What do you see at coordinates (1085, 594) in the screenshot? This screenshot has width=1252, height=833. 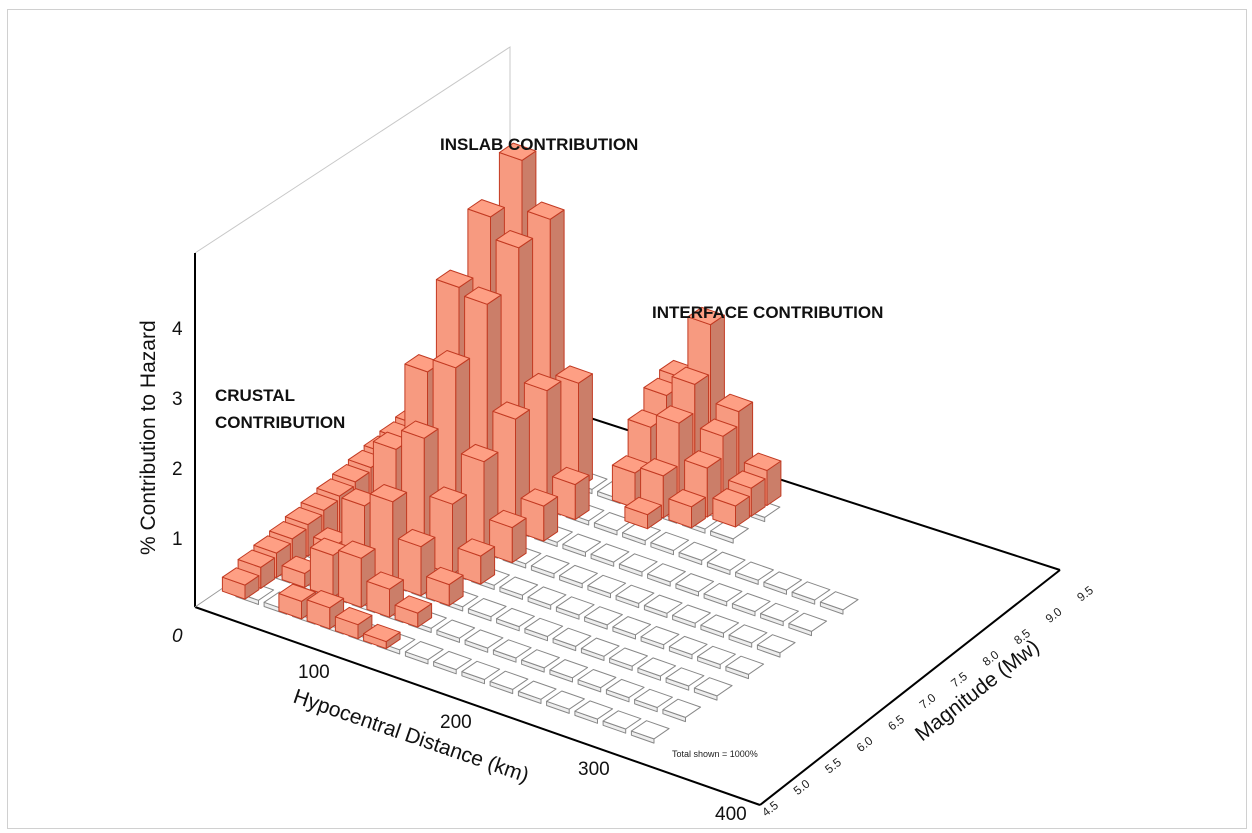 I see `y-tick-label: 9.5` at bounding box center [1085, 594].